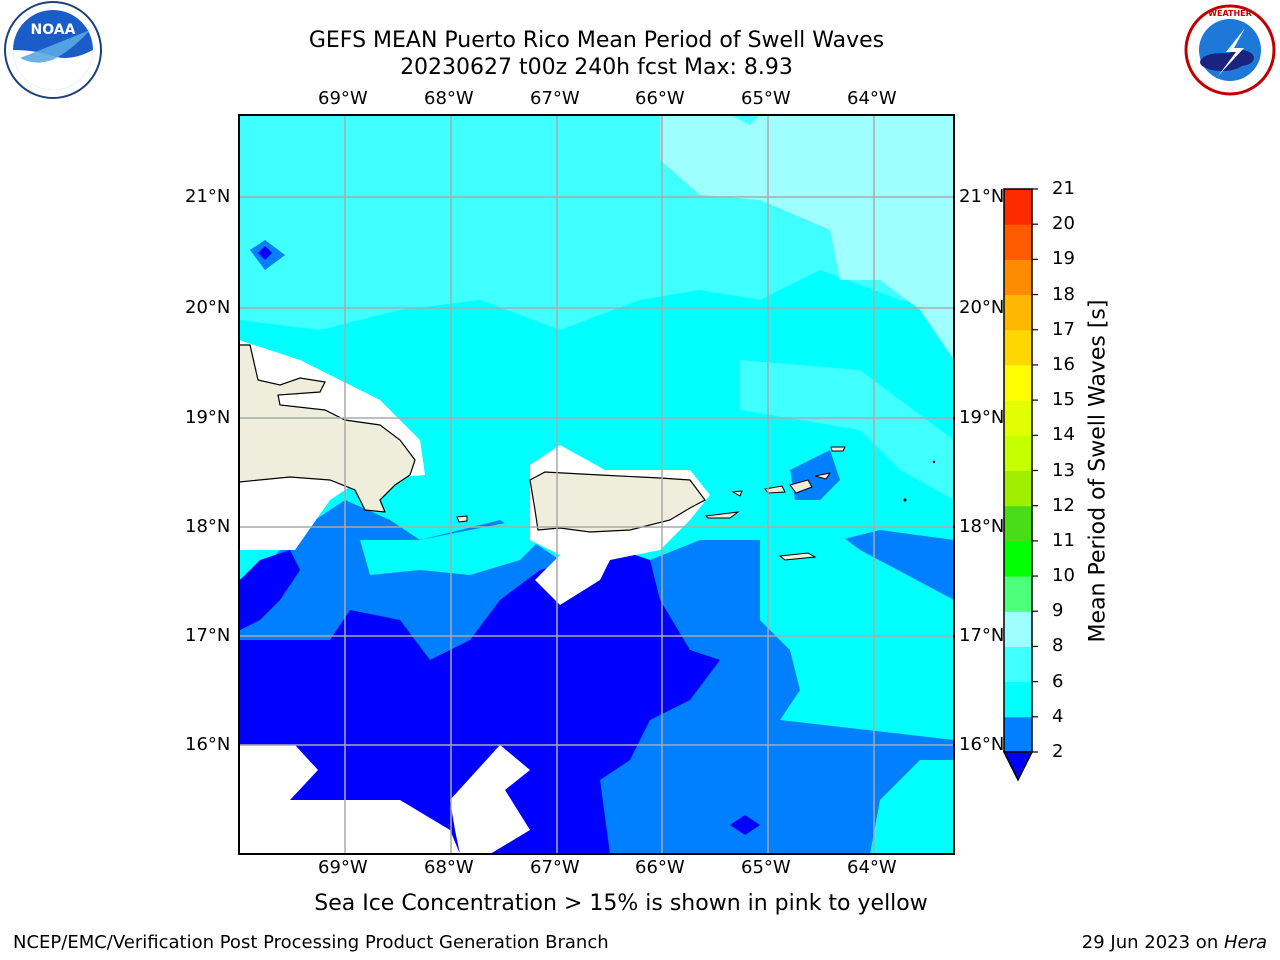  I want to click on lon-label-top: 65°W, so click(766, 98).